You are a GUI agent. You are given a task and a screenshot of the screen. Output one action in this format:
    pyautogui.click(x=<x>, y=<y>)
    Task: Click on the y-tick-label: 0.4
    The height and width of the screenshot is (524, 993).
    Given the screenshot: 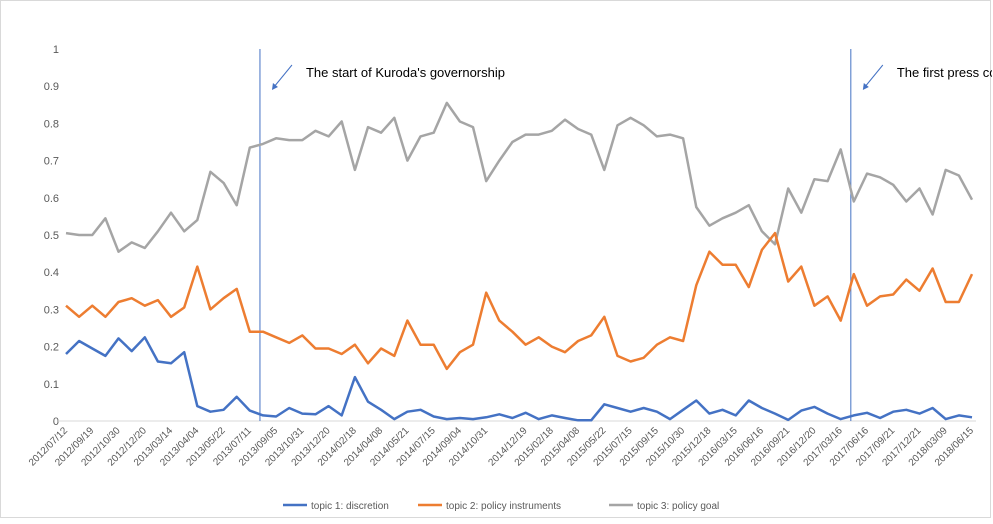 What is the action you would take?
    pyautogui.click(x=51, y=273)
    